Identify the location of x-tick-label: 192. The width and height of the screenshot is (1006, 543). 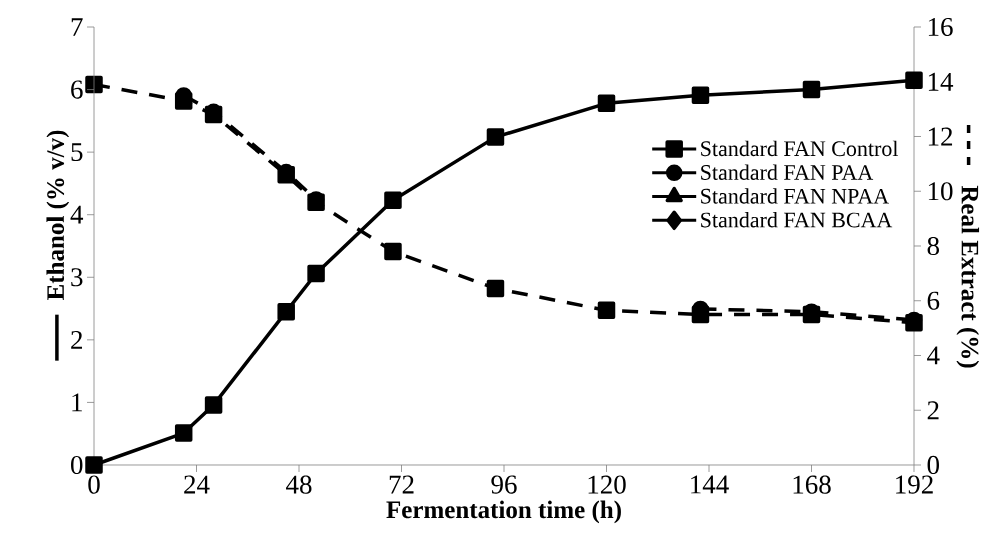
(914, 484).